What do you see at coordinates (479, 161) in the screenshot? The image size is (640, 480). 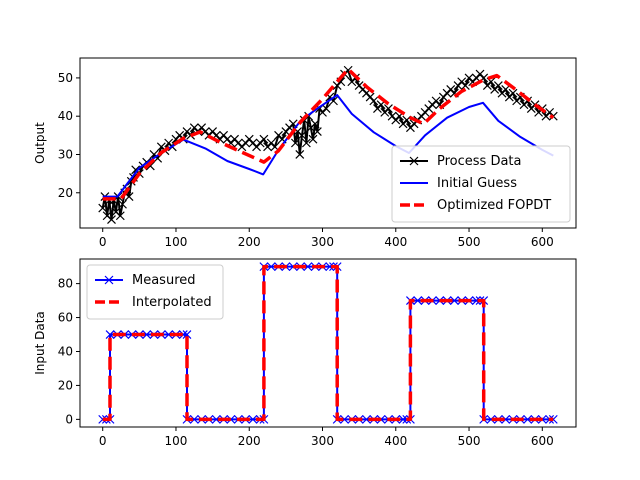 I see `legend-label-process-data: Process Data` at bounding box center [479, 161].